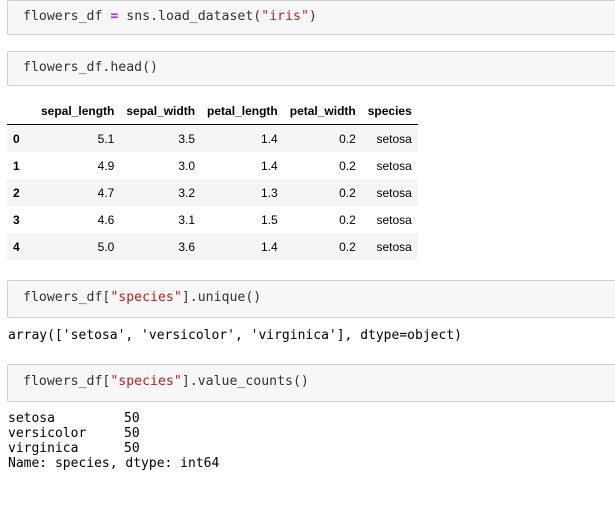 Image resolution: width=615 pixels, height=505 pixels. What do you see at coordinates (113, 448) in the screenshot?
I see `output-row: virginica 50` at bounding box center [113, 448].